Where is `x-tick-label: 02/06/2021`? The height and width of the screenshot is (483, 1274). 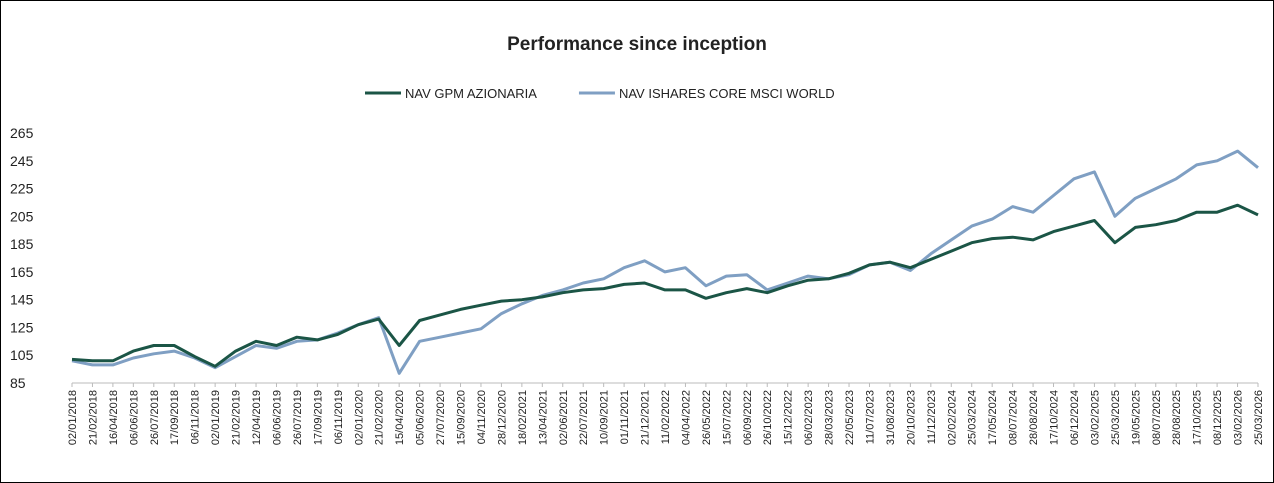
x-tick-label: 02/06/2021 is located at coordinates (564, 417).